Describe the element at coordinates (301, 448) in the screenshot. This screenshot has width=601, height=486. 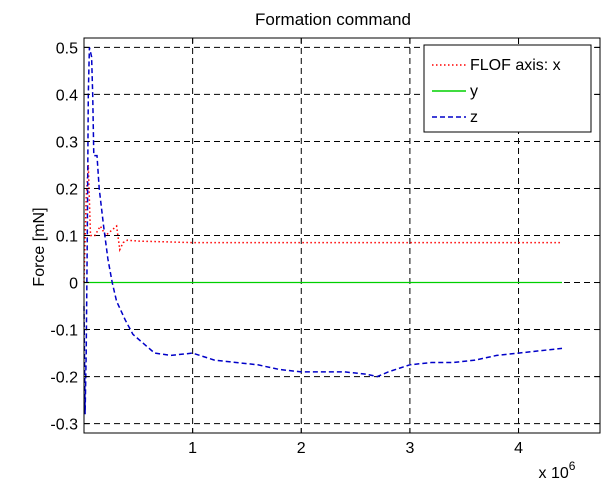
I see `x-tick-label: 2` at that location.